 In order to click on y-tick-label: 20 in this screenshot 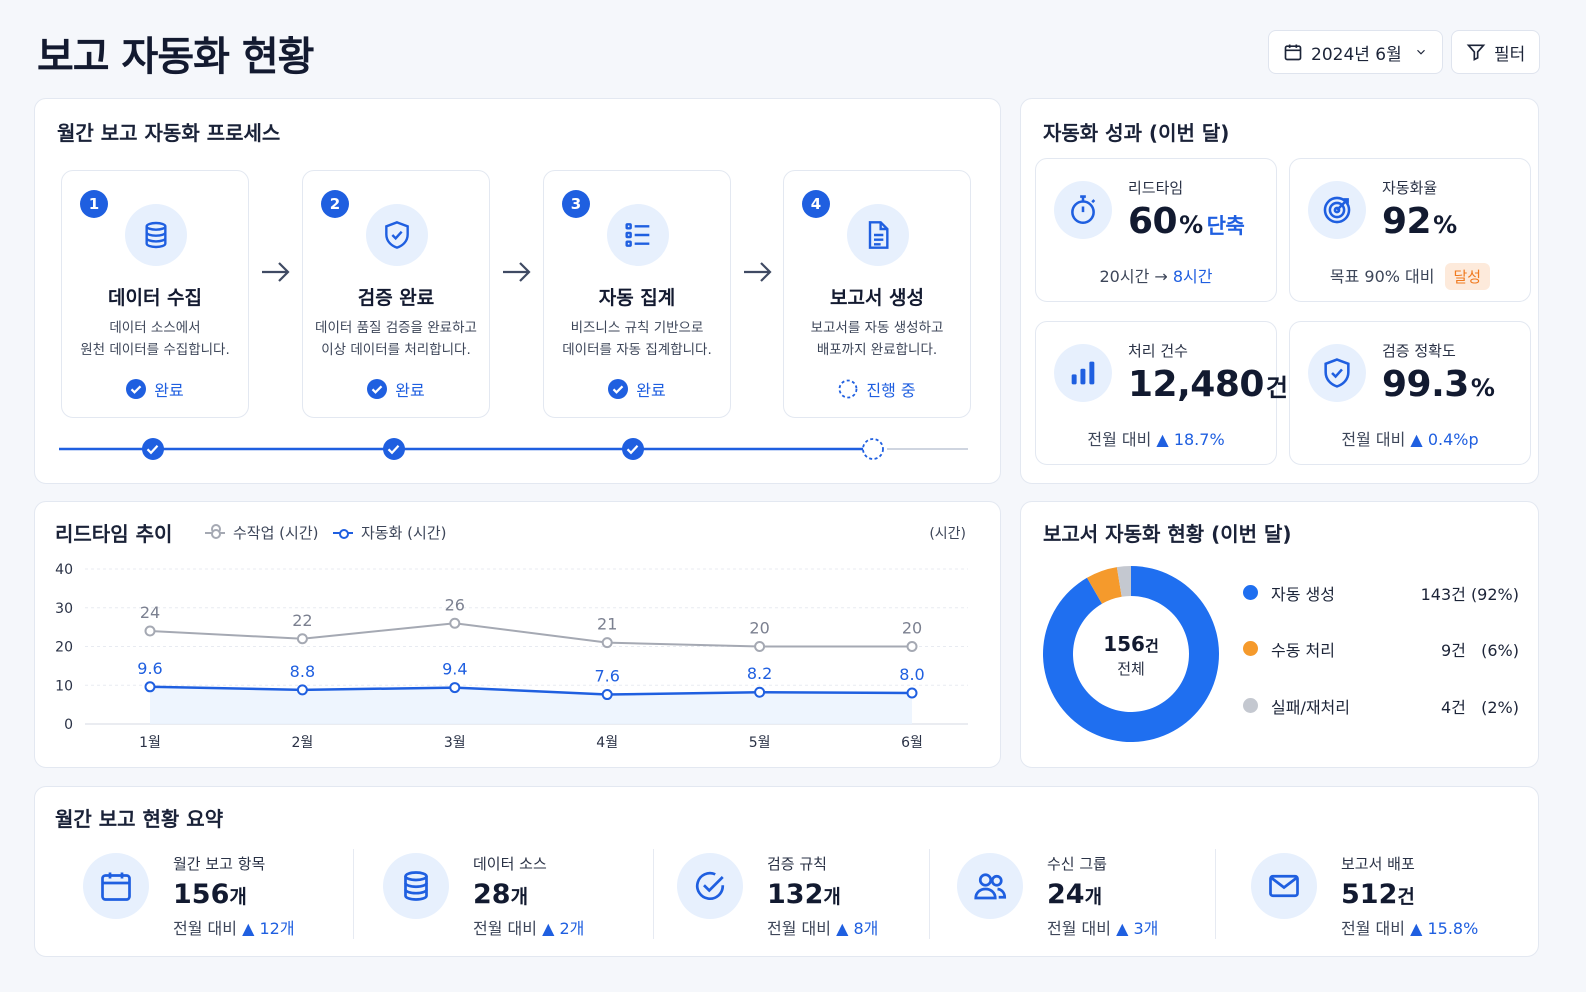, I will do `click(64, 648)`.